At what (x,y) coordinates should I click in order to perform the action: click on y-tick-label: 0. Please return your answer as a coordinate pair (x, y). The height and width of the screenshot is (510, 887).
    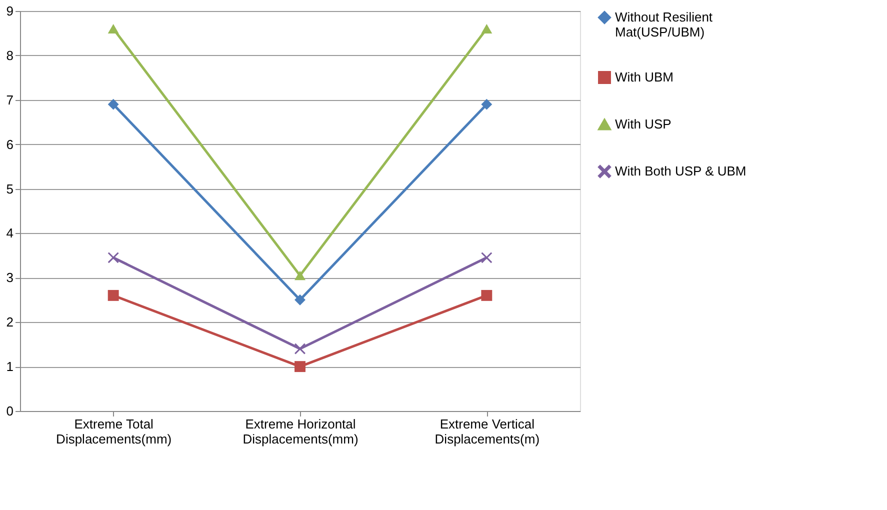
    Looking at the image, I should click on (10, 411).